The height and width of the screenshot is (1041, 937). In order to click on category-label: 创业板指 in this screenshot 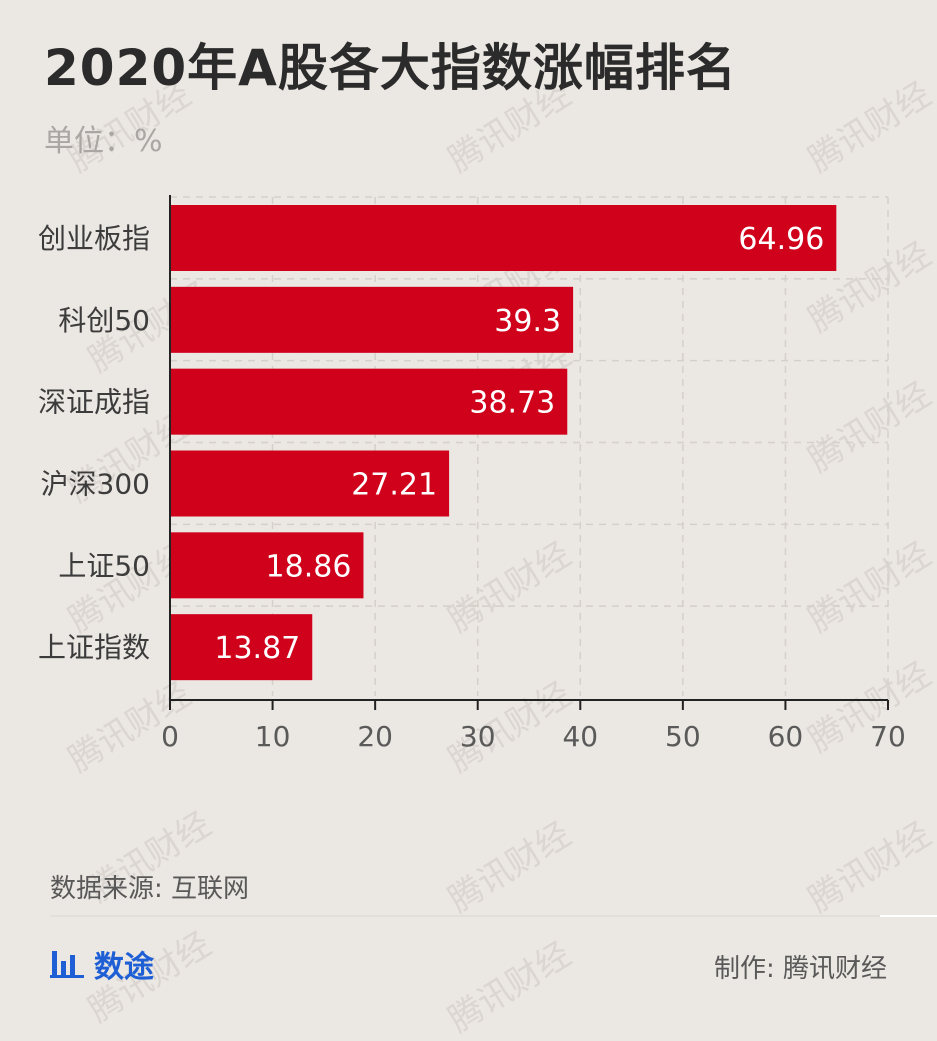, I will do `click(94, 238)`.